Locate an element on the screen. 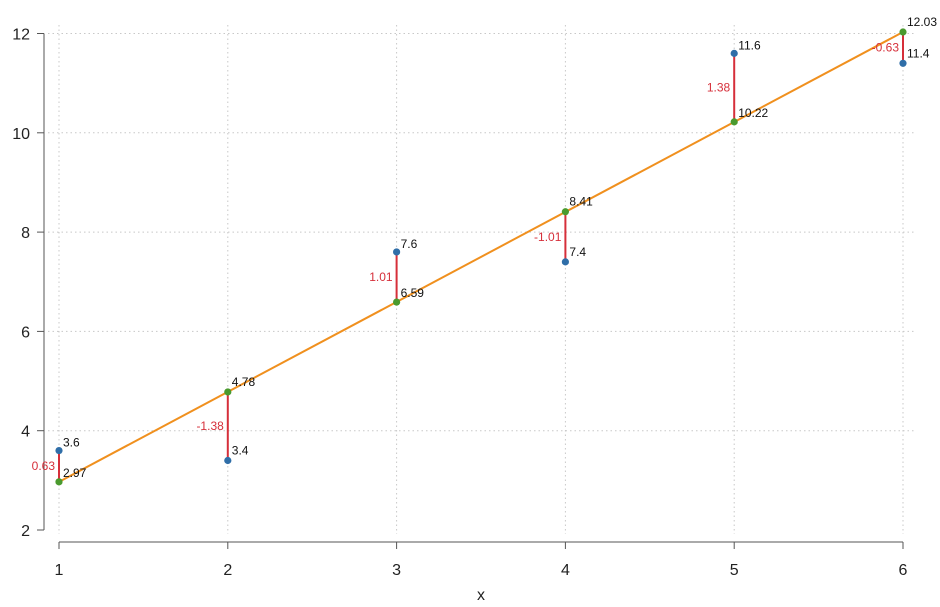 The image size is (940, 607). fitted-value-label: 10.22 is located at coordinates (753, 113).